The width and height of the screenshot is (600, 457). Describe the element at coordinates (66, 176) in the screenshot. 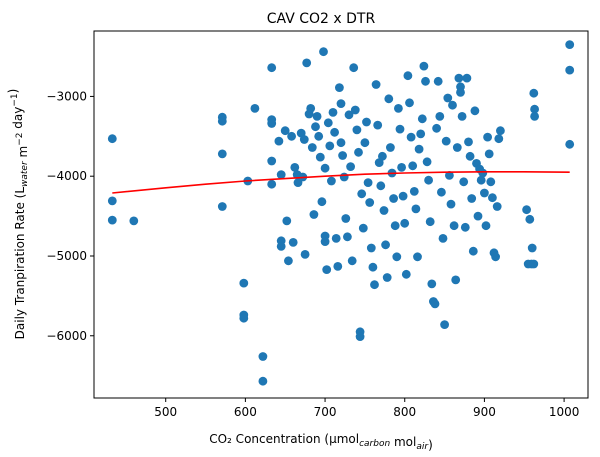

I see `y-tick-label: −4000` at that location.